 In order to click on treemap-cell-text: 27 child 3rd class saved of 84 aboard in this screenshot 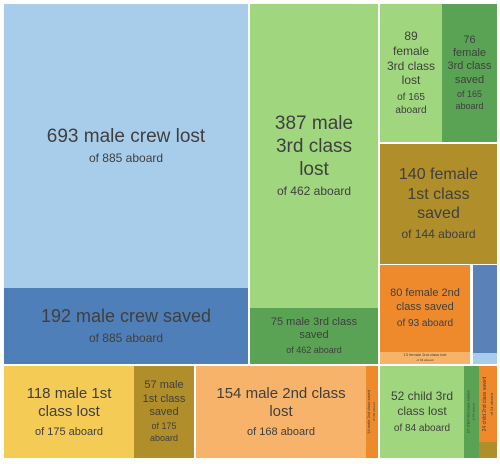, I will do `click(471, 412)`.